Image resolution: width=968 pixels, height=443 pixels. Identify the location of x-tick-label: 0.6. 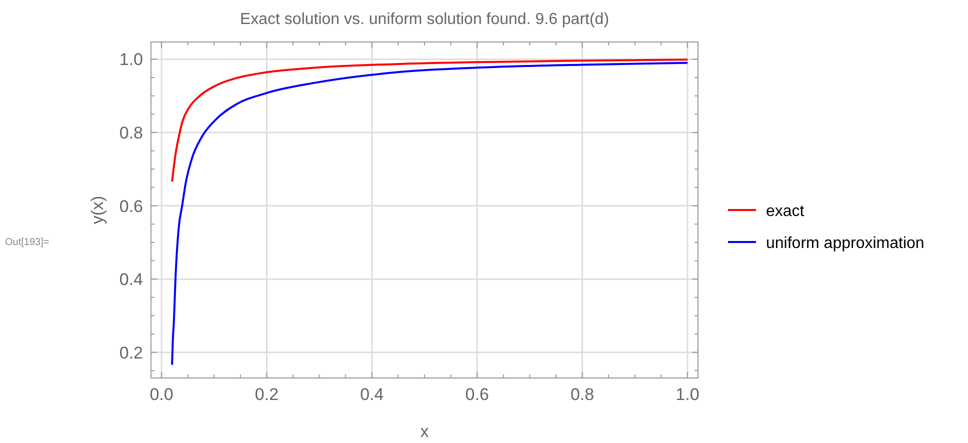
(477, 394).